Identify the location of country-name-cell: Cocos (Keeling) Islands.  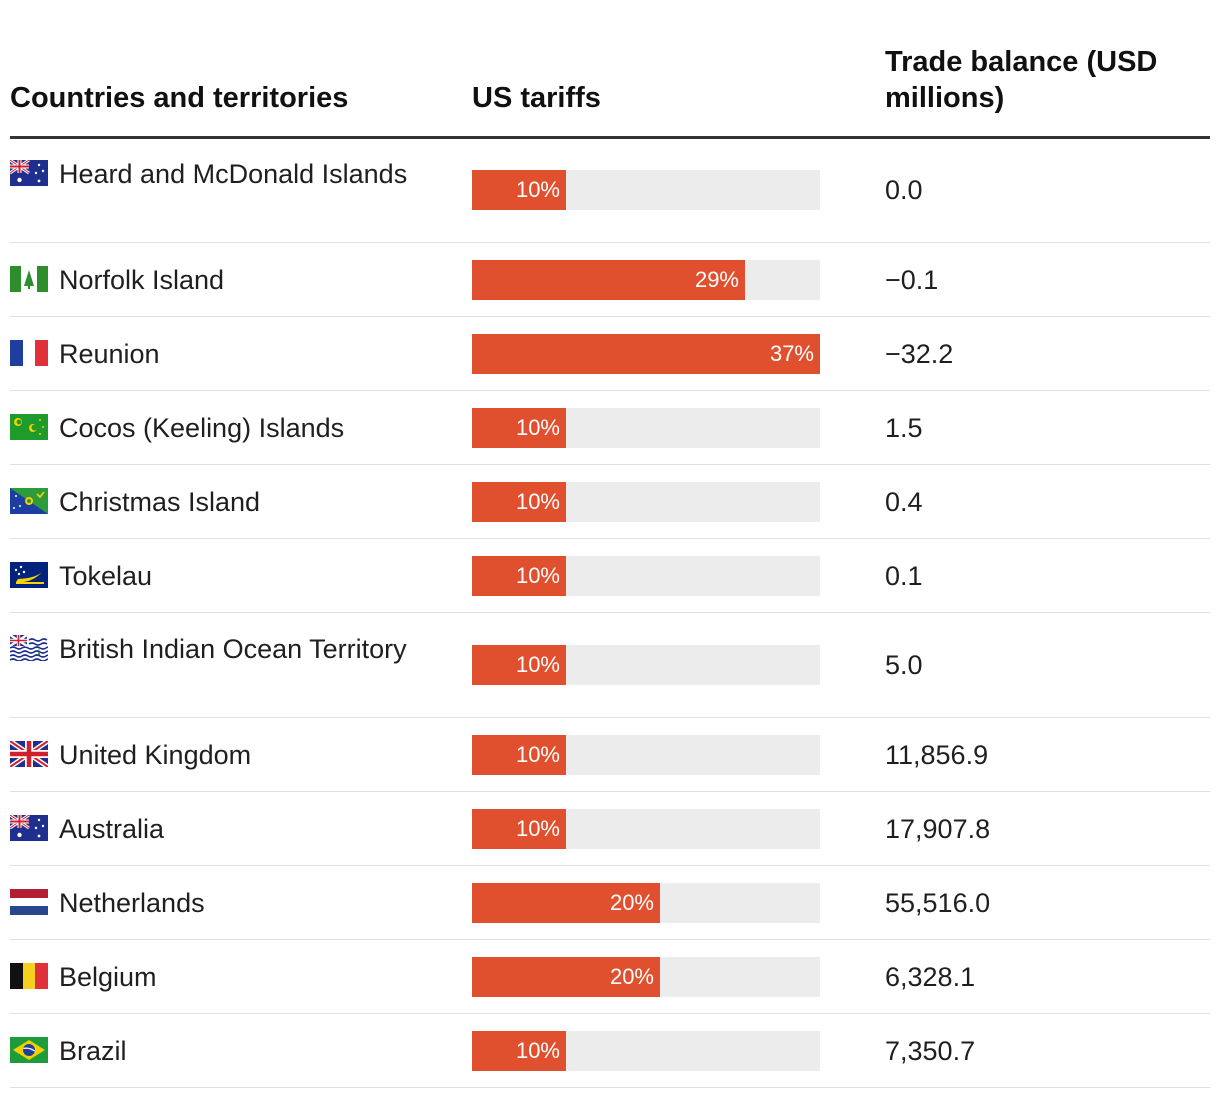
(220, 428).